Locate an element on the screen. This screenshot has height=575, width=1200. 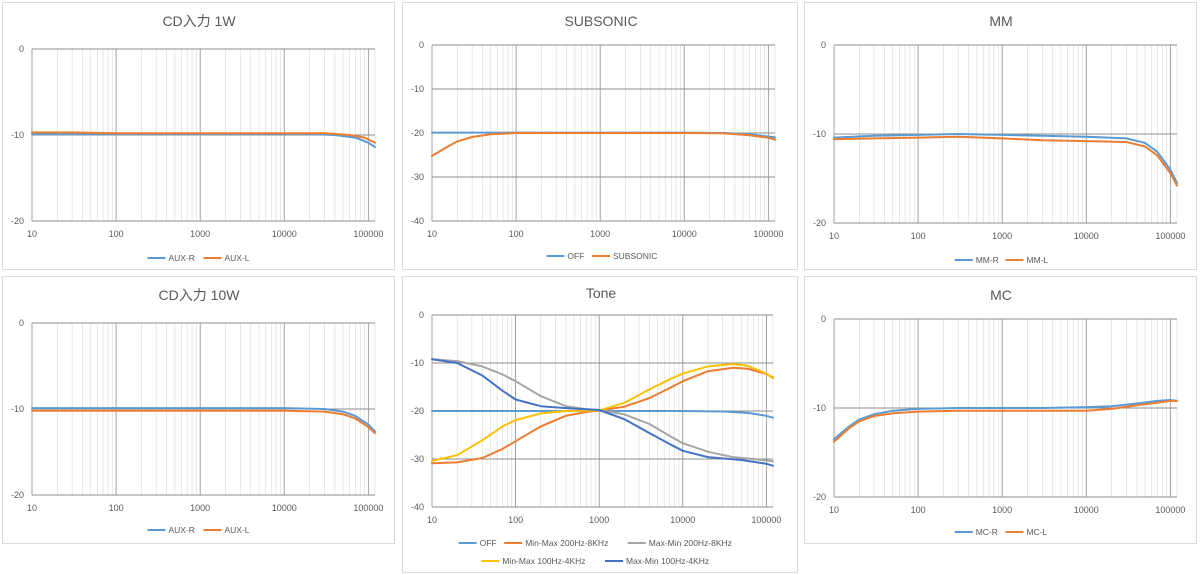
legend-label: MM-R is located at coordinates (987, 260).